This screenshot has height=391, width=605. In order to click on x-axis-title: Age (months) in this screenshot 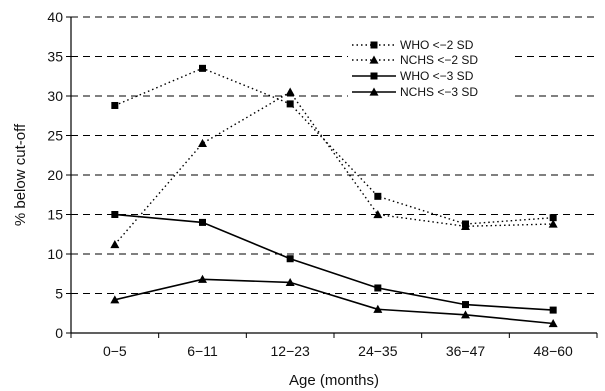, I will do `click(334, 380)`.